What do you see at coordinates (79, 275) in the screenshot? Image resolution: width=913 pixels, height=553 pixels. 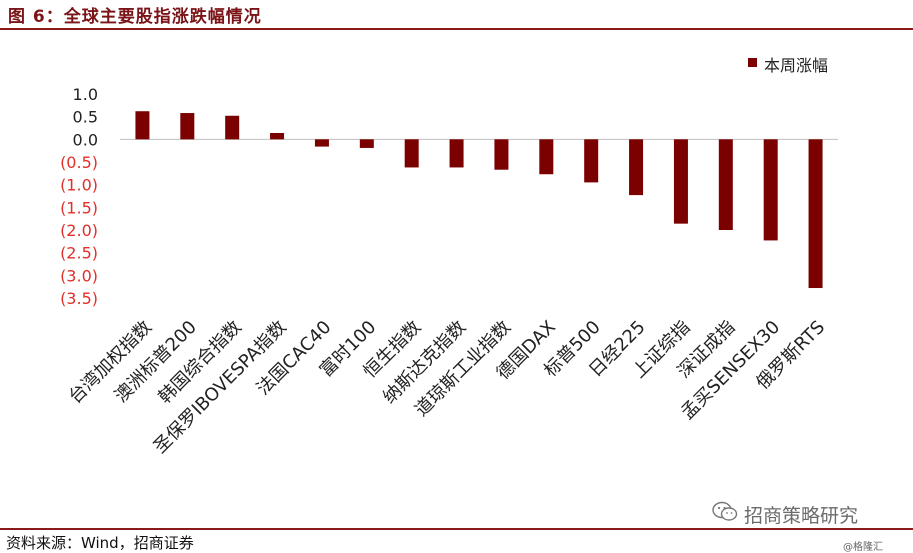 I see `y-tick-label: (3.0)` at bounding box center [79, 275].